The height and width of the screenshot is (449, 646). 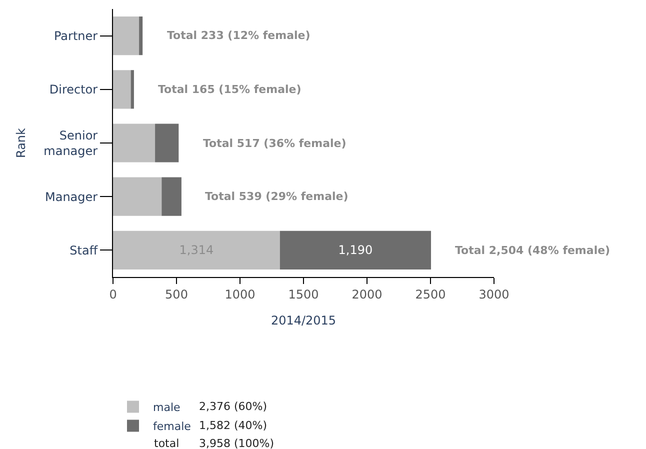 I want to click on x-tick-label: 3000, so click(x=494, y=294).